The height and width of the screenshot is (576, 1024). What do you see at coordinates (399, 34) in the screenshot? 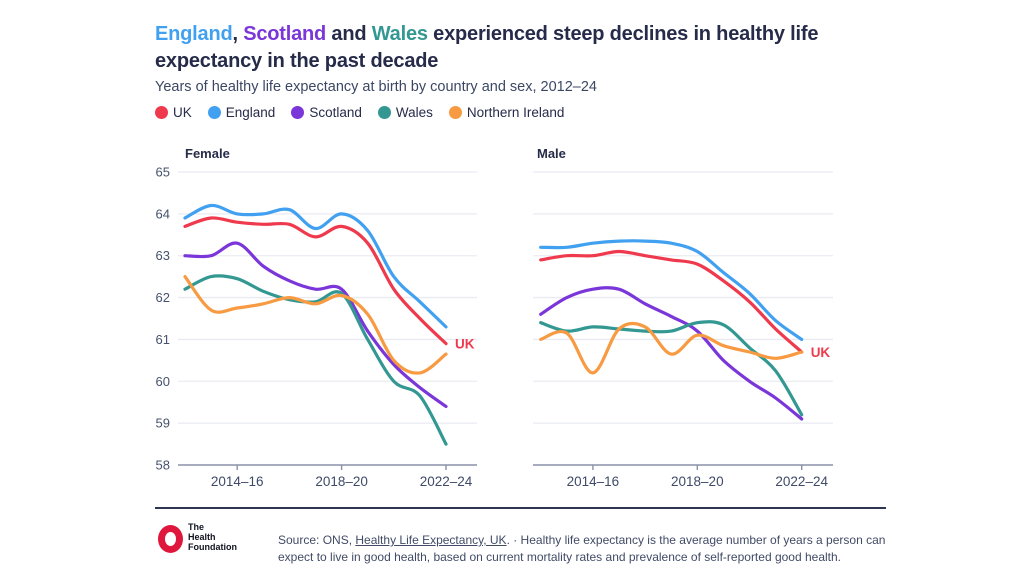
I see `title-highlight-wales: Wales` at bounding box center [399, 34].